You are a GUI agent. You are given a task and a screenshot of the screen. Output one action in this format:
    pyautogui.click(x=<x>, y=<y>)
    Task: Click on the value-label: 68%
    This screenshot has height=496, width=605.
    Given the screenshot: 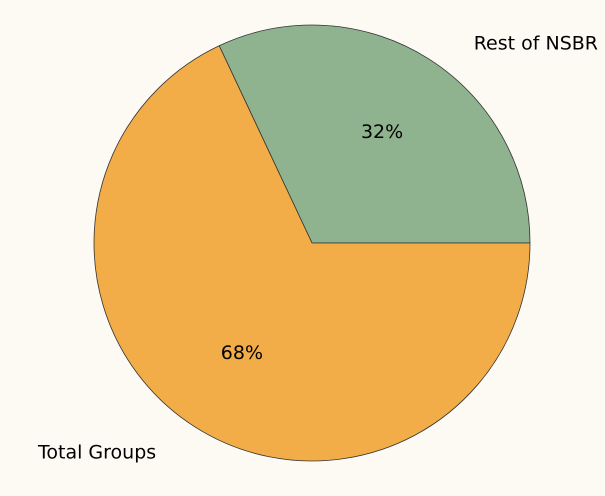 What is the action you would take?
    pyautogui.click(x=242, y=353)
    